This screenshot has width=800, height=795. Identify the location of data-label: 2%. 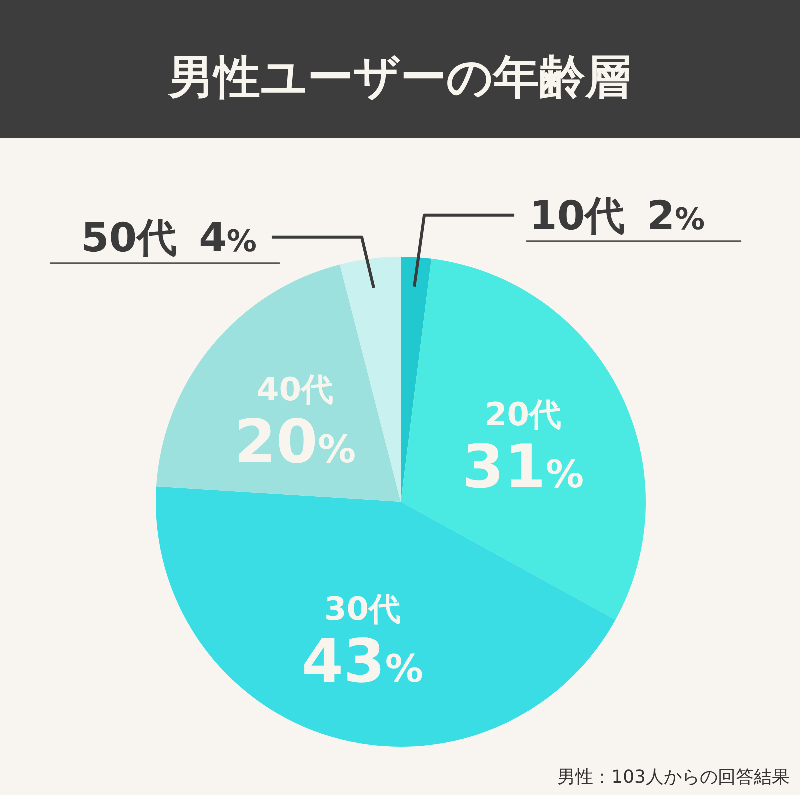
(676, 216).